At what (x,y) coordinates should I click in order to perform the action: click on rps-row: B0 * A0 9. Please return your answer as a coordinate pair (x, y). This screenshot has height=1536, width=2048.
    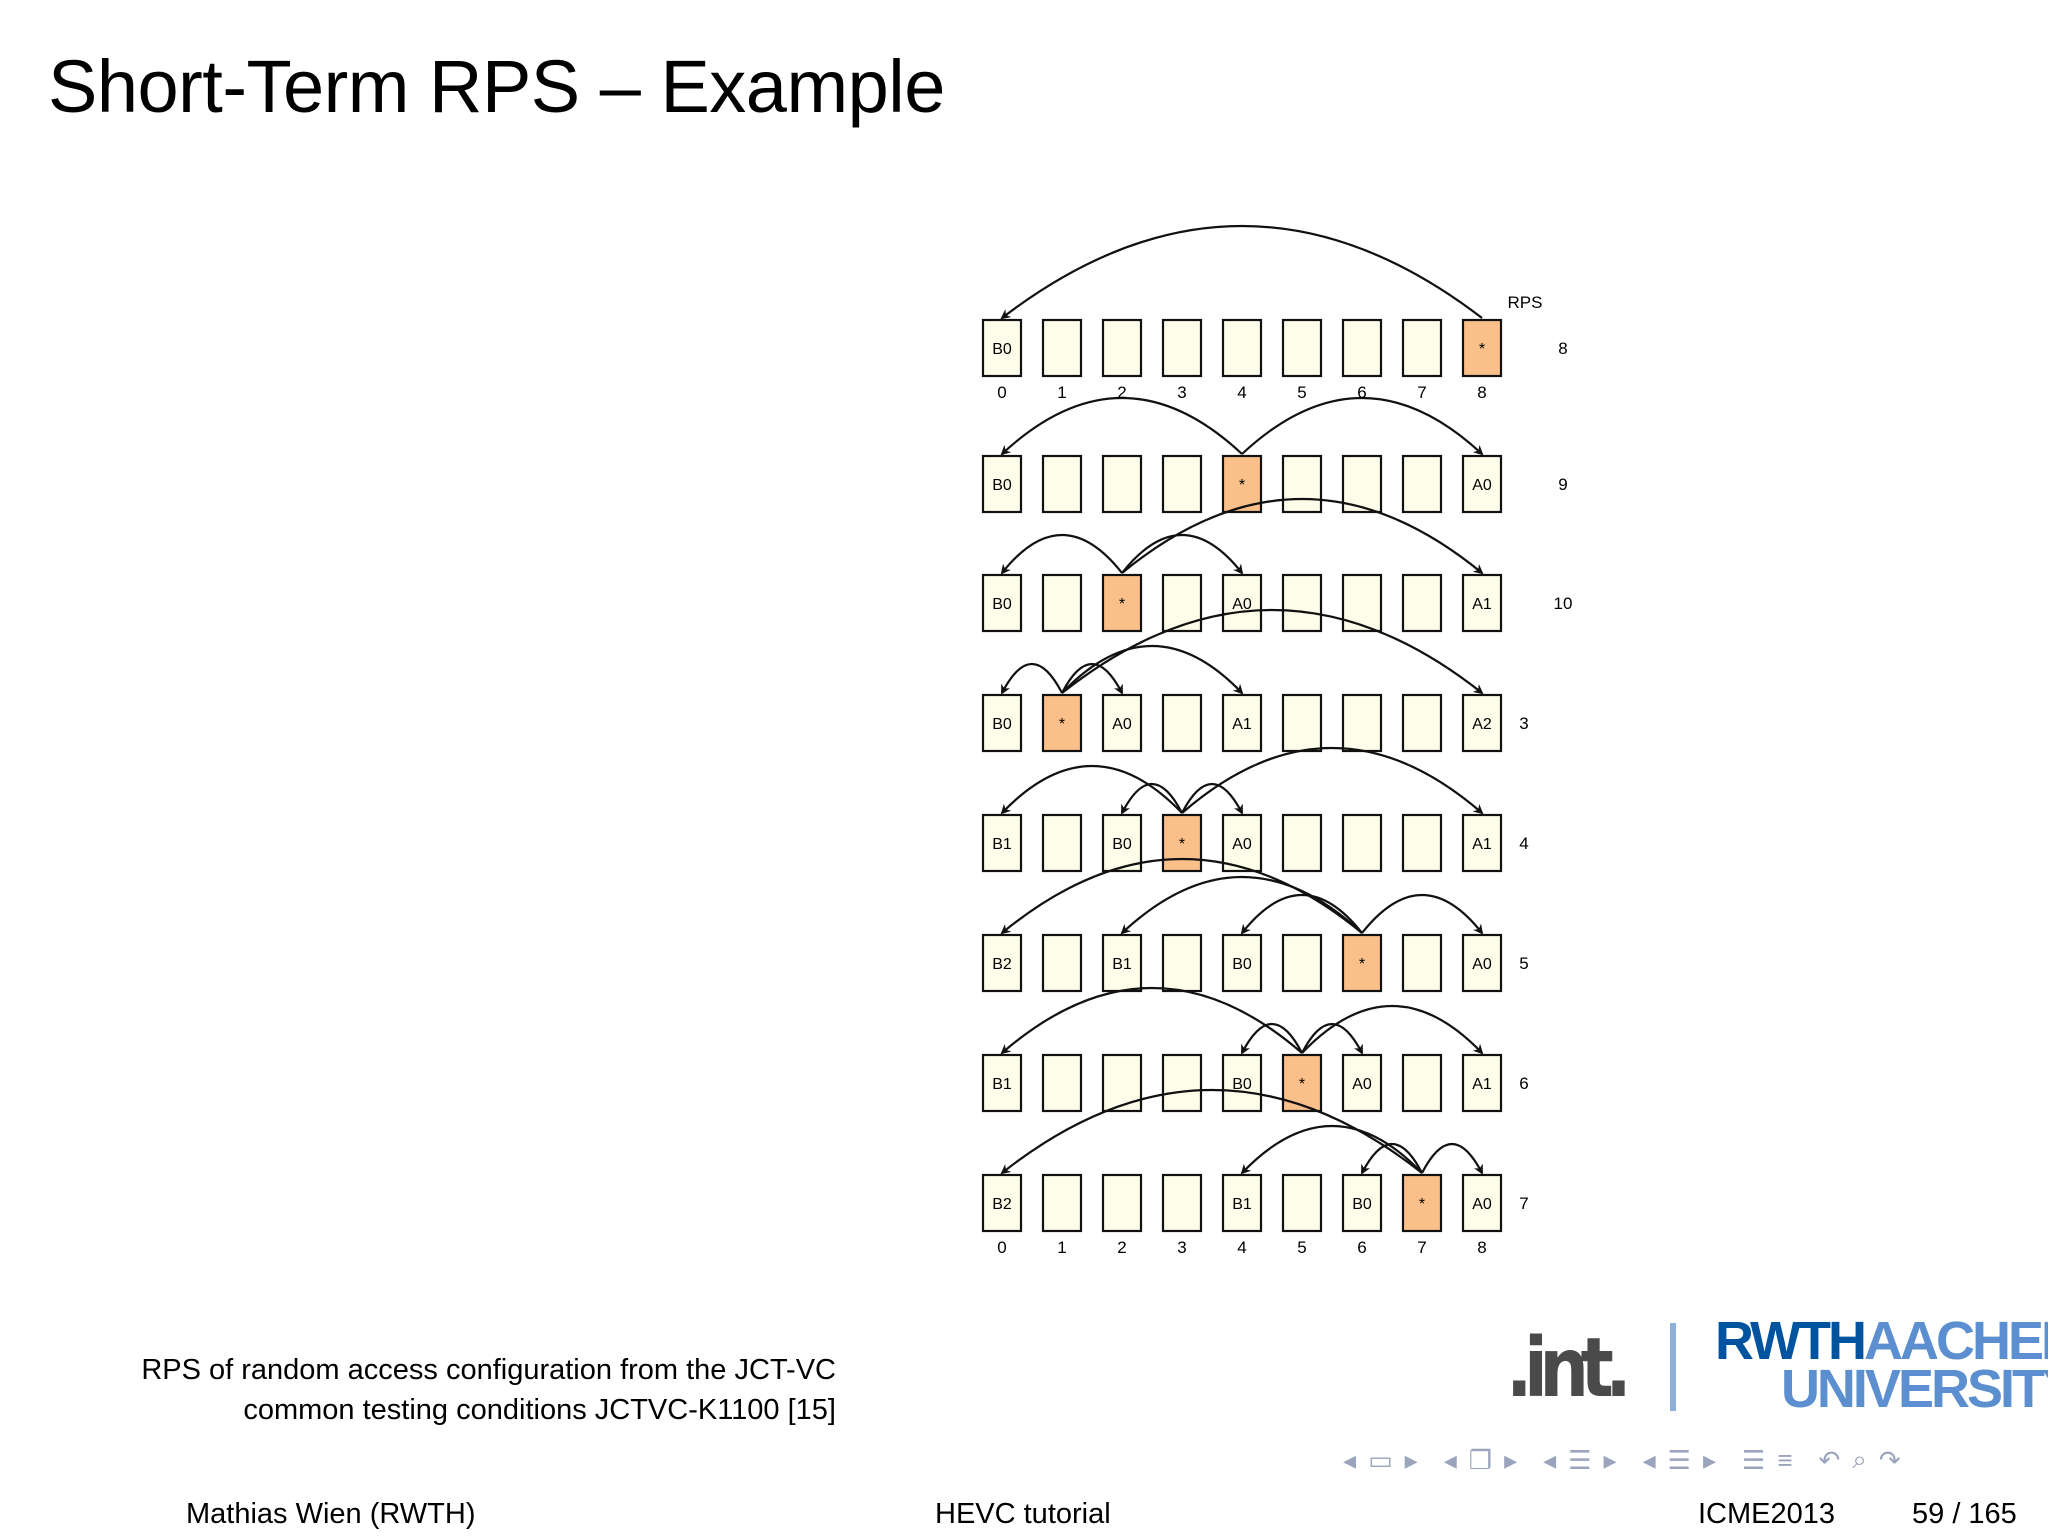
    Looking at the image, I should click on (1274, 455).